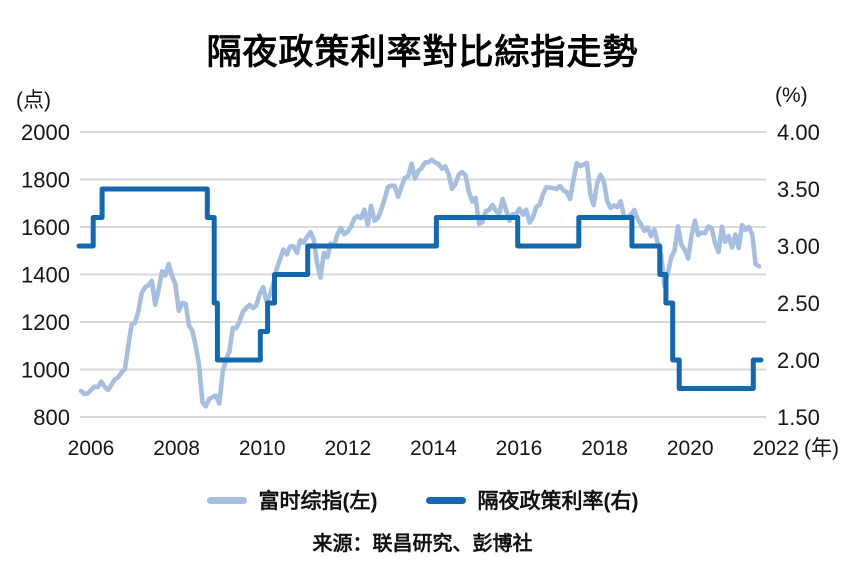  What do you see at coordinates (775, 448) in the screenshot?
I see `x-axis-tick-label: 2022` at bounding box center [775, 448].